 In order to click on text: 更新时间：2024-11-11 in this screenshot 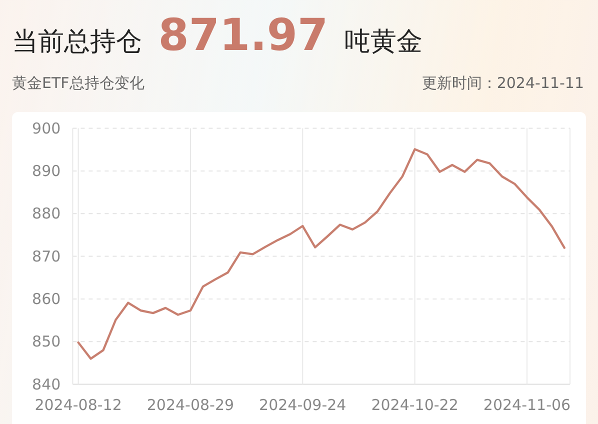, I will do `click(503, 83)`.